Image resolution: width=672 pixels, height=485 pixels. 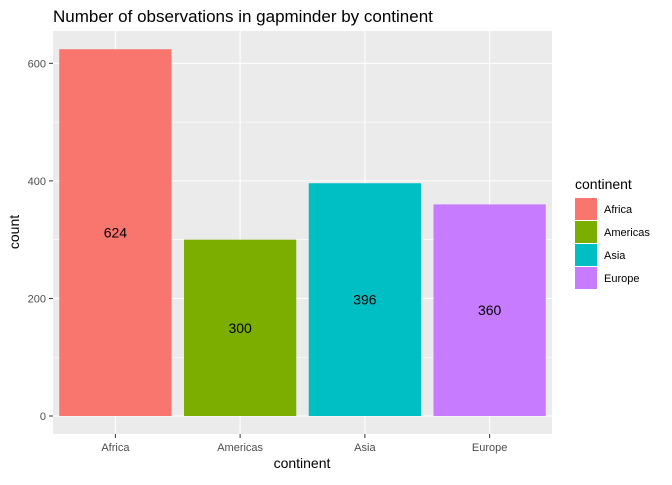 I want to click on y-tick-label: 600, so click(x=37, y=64).